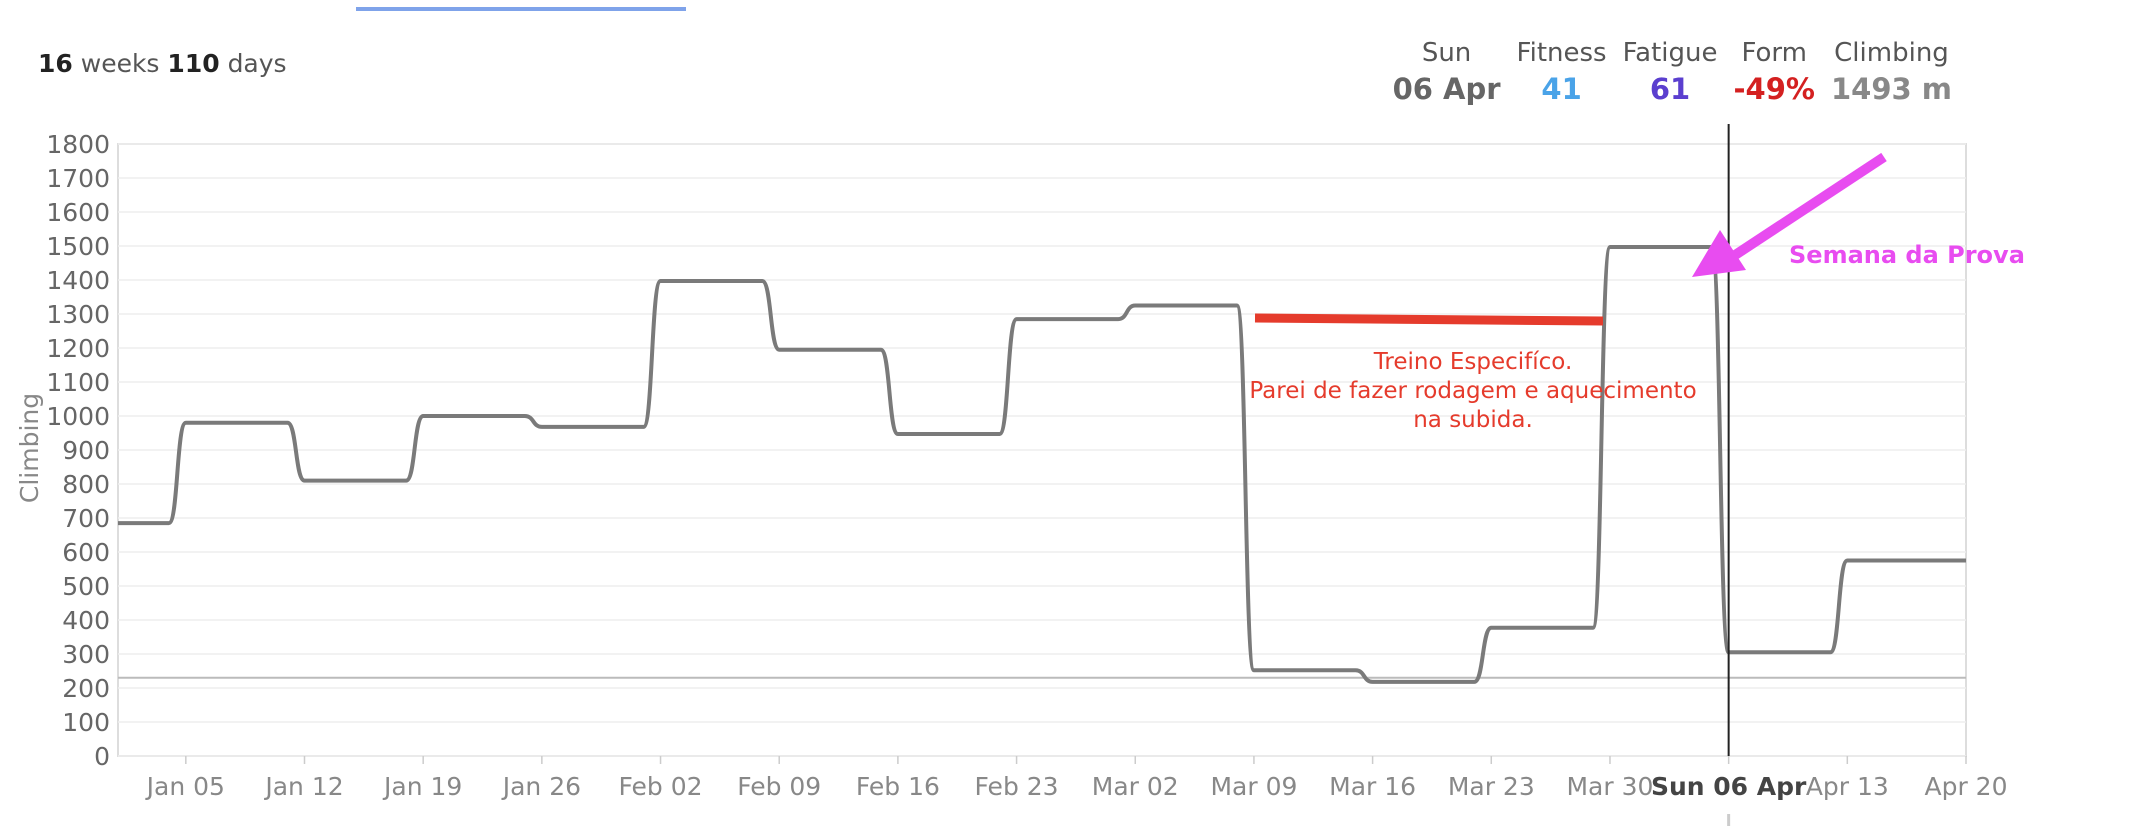  Describe the element at coordinates (1907, 255) in the screenshot. I see `pink-annotation-text: Semana da Prova` at that location.